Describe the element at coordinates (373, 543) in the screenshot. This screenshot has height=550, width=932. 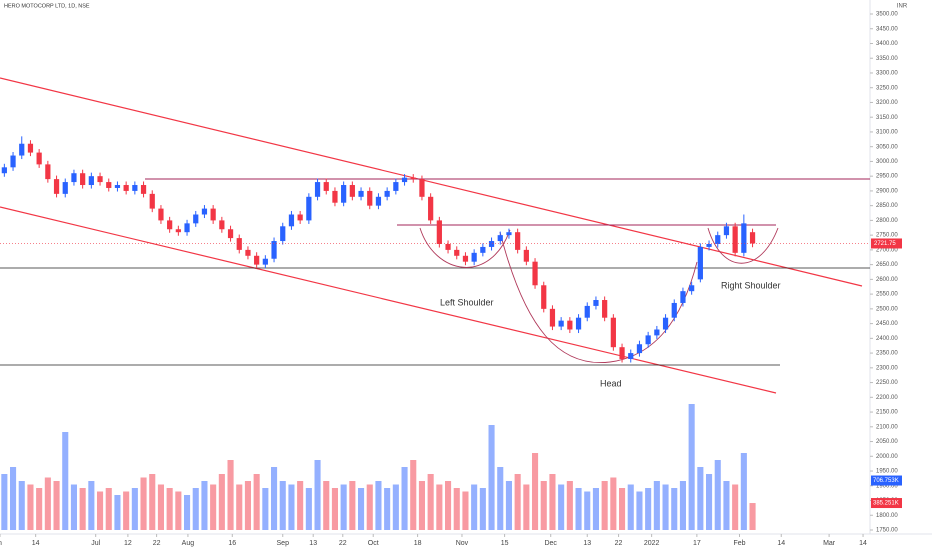
I see `x-tick-label: Oct` at that location.